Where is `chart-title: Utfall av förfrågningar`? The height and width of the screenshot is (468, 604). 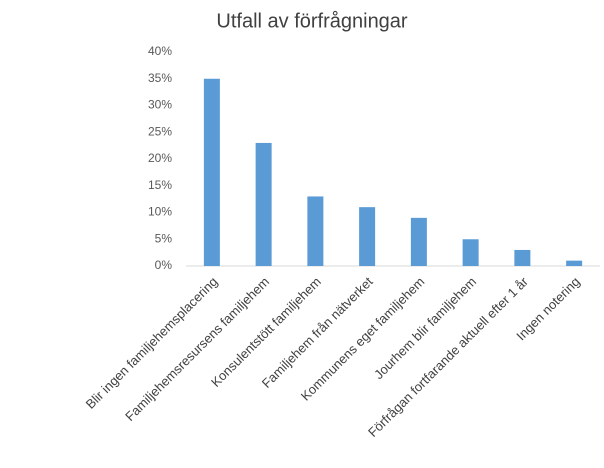 chart-title: Utfall av förfrågningar is located at coordinates (312, 21).